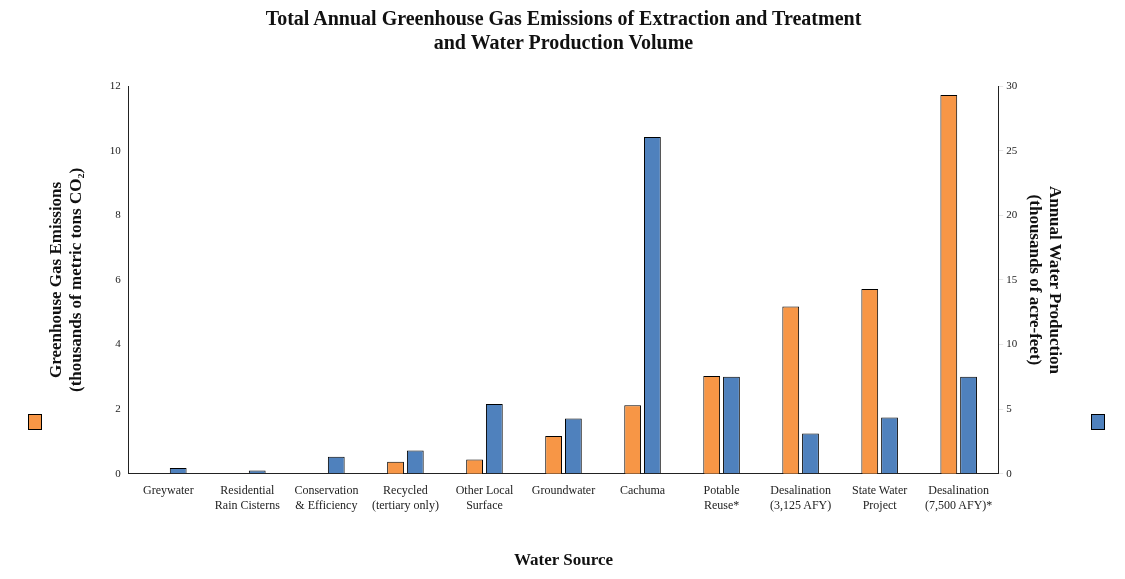  What do you see at coordinates (1012, 343) in the screenshot?
I see `y2-tick-label: 10` at bounding box center [1012, 343].